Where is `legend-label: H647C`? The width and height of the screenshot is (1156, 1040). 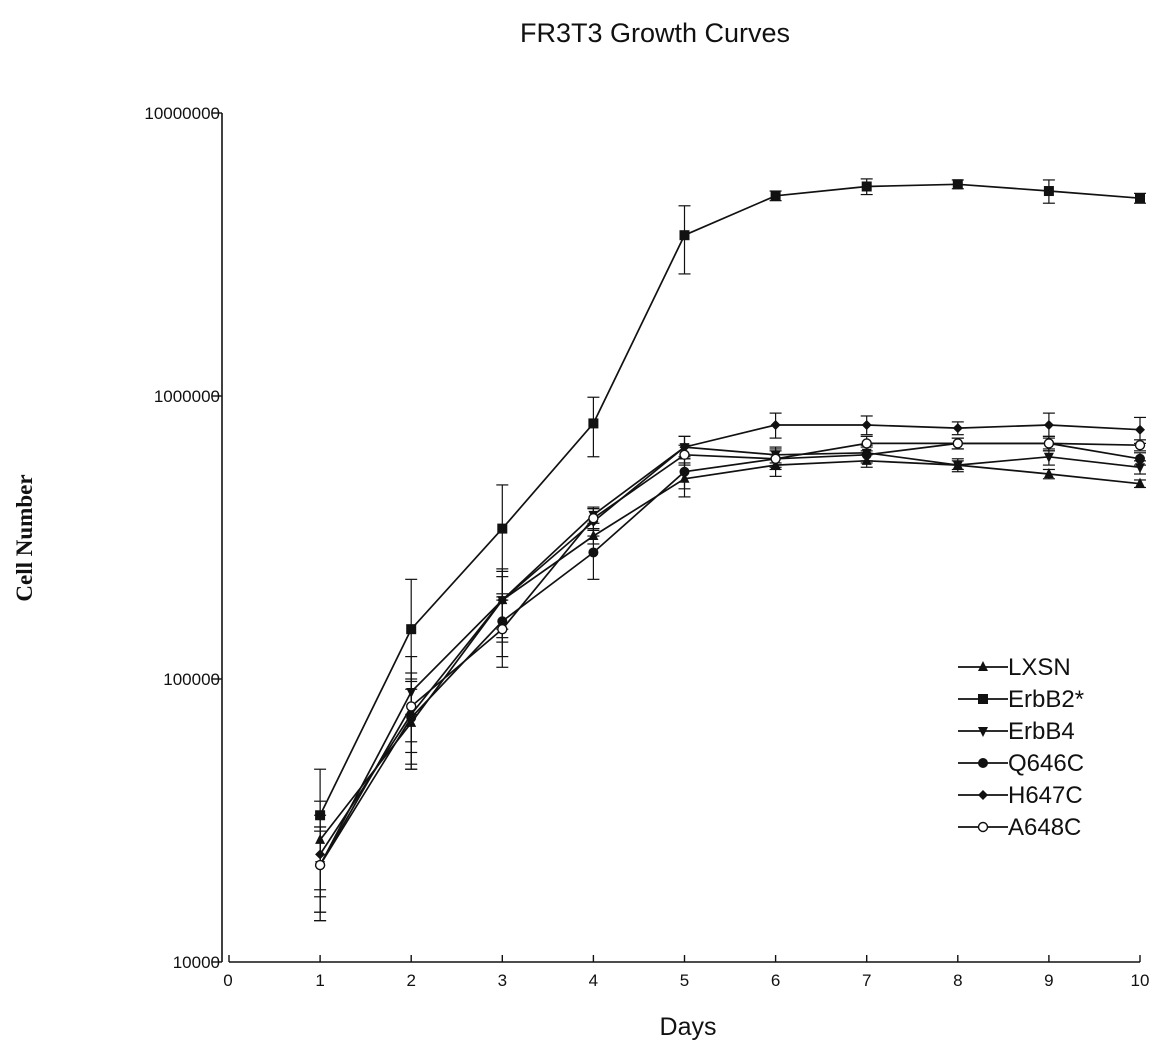 legend-label: H647C is located at coordinates (1045, 795).